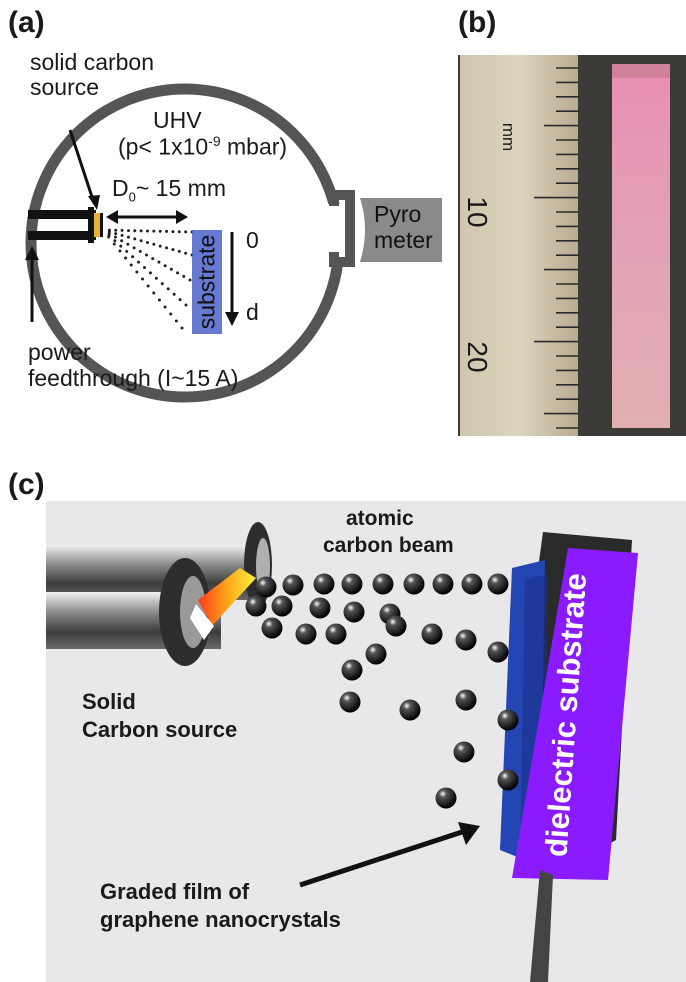 This screenshot has width=686, height=982. I want to click on panel-label-c: (c), so click(26, 484).